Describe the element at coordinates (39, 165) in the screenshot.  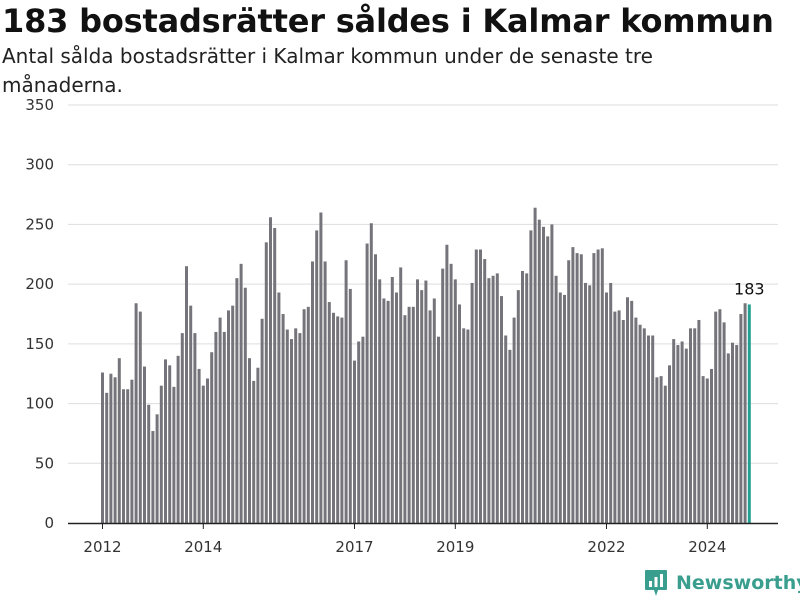
I see `y-tick-label: 300` at that location.